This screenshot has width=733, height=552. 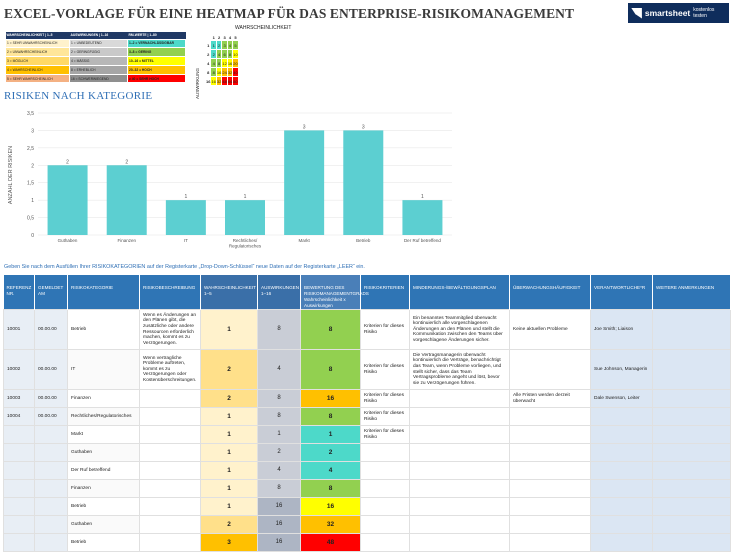 I want to click on owner-cell: Dale Swenson, Leiter, so click(x=621, y=398).